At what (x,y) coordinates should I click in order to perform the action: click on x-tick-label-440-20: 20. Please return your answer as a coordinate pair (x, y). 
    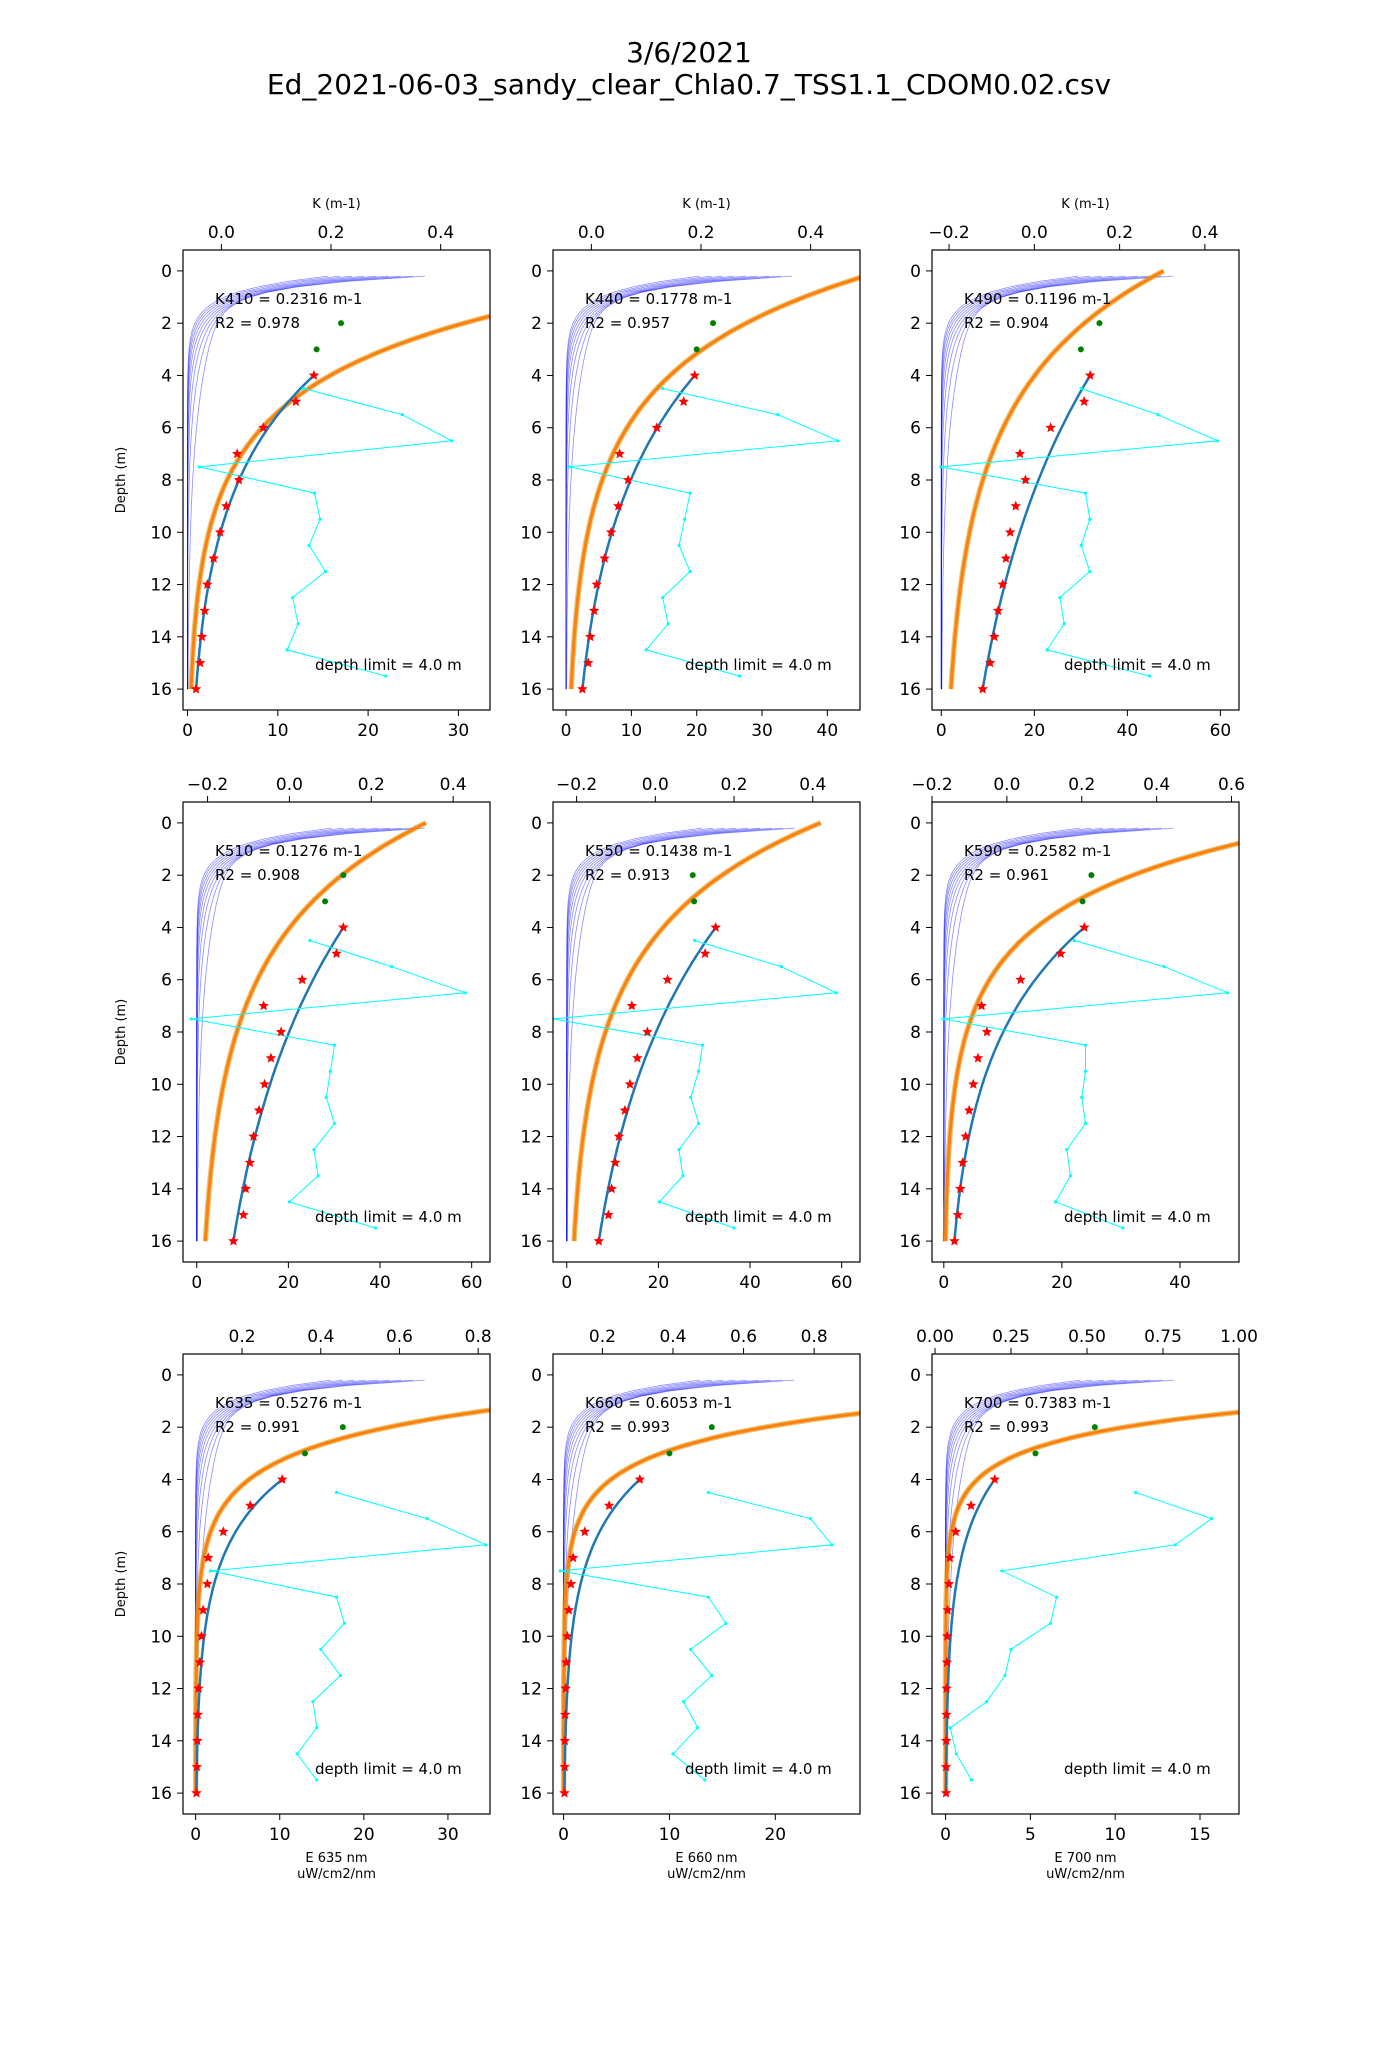
    Looking at the image, I should click on (697, 731).